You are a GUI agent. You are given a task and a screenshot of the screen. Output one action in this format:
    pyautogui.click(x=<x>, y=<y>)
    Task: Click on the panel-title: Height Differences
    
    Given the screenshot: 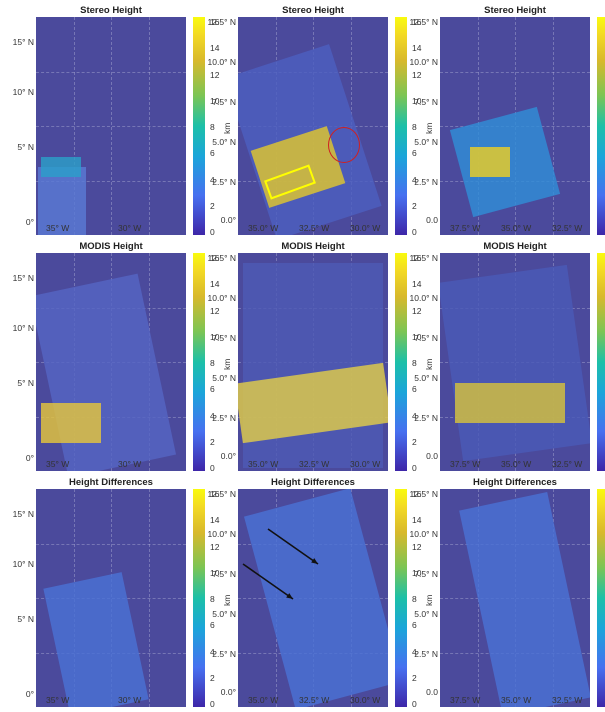 What is the action you would take?
    pyautogui.click(x=515, y=482)
    